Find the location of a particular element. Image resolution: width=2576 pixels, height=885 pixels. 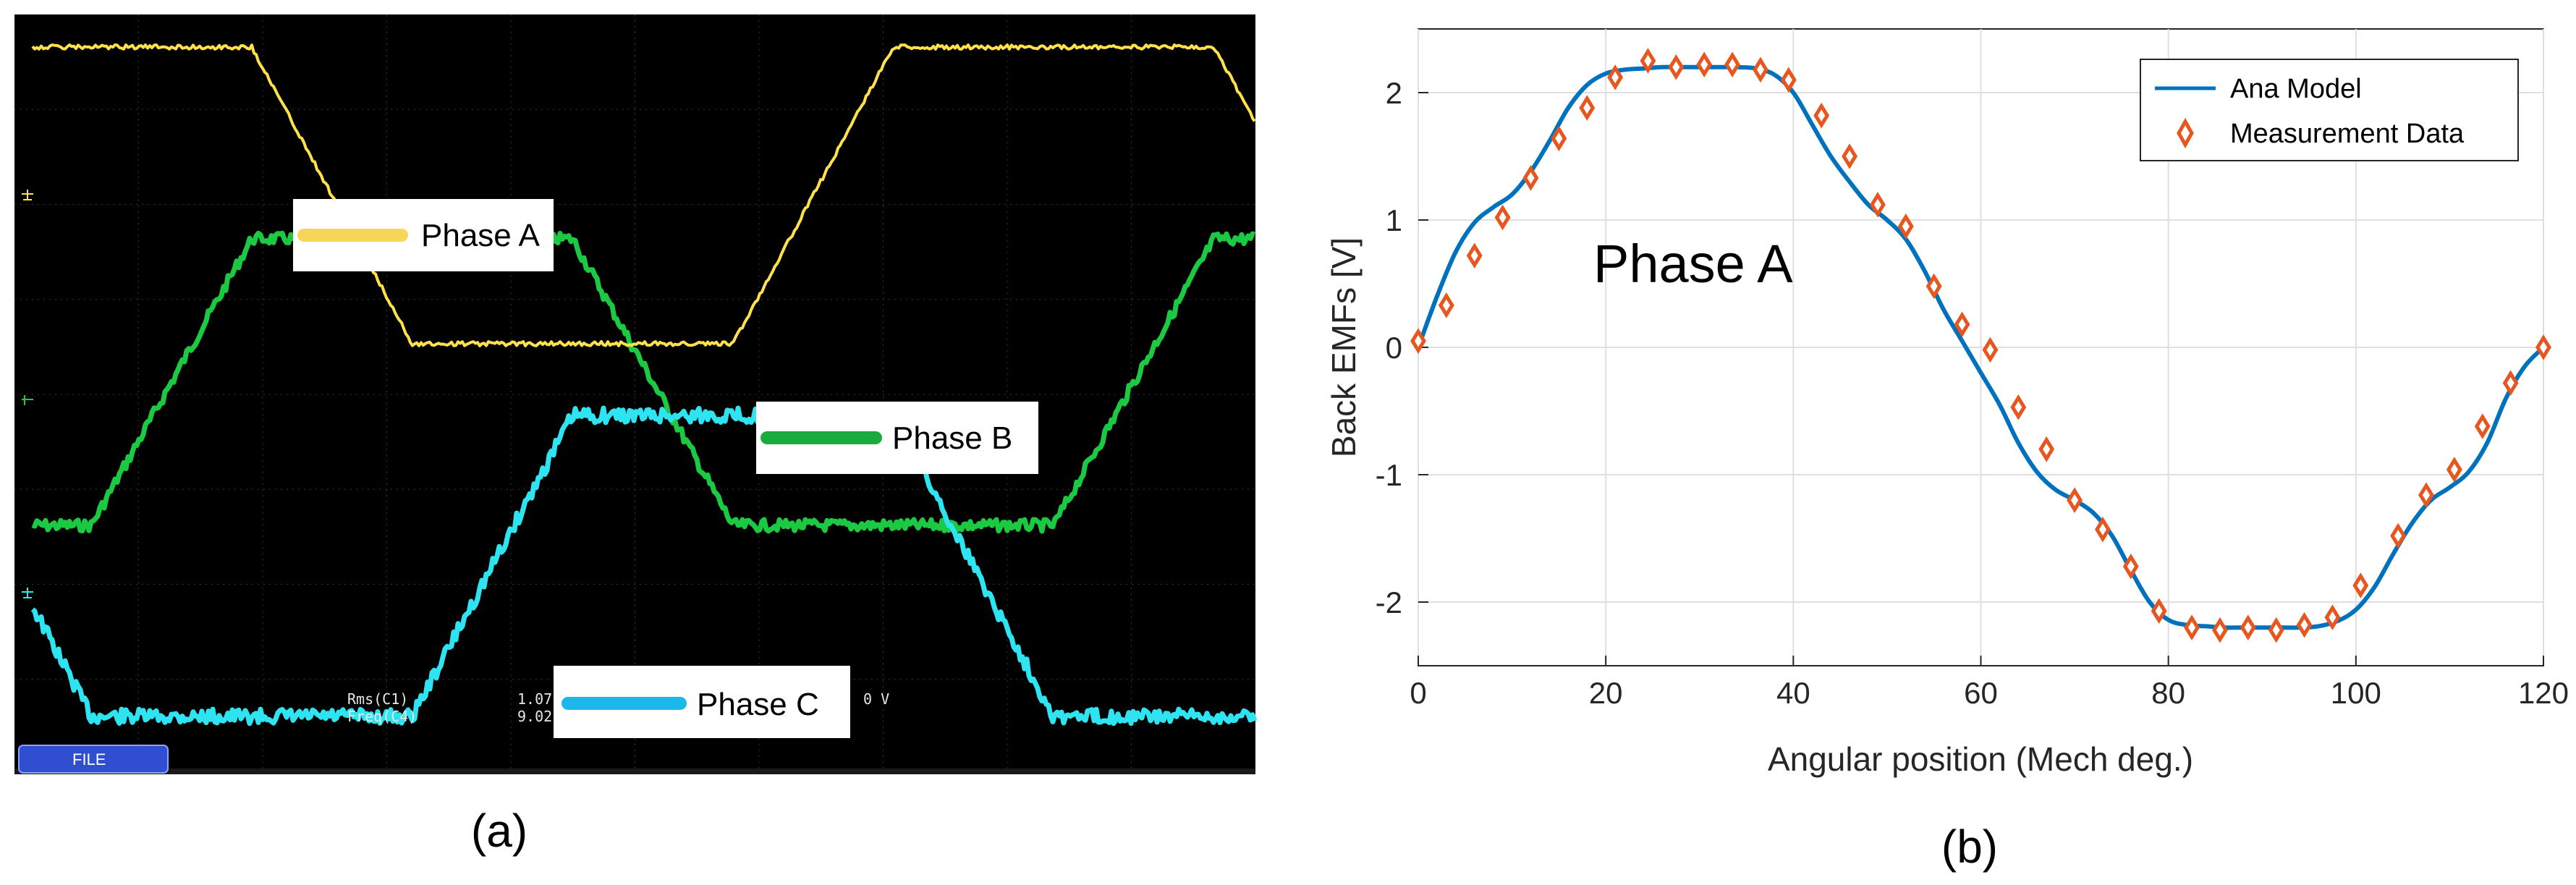

legend-measurement-label: Measurement Data is located at coordinates (2347, 134).